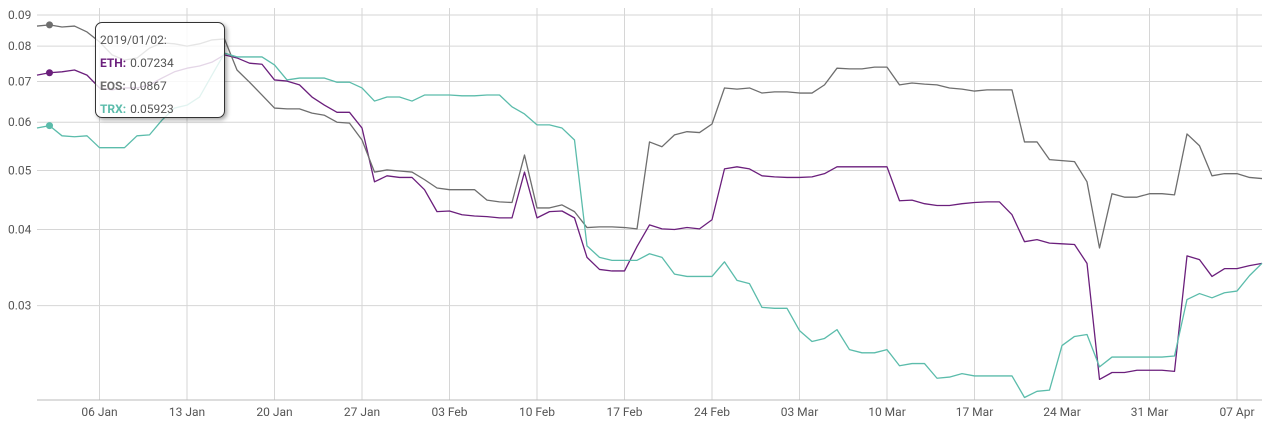 The width and height of the screenshot is (1267, 426). What do you see at coordinates (887, 412) in the screenshot?
I see `x-tick-label: 10 Mar` at bounding box center [887, 412].